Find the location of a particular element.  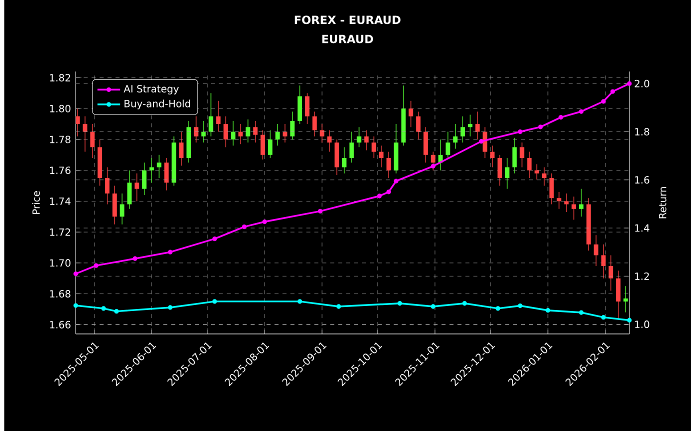

y-tick-label: 1.82 is located at coordinates (60, 78).